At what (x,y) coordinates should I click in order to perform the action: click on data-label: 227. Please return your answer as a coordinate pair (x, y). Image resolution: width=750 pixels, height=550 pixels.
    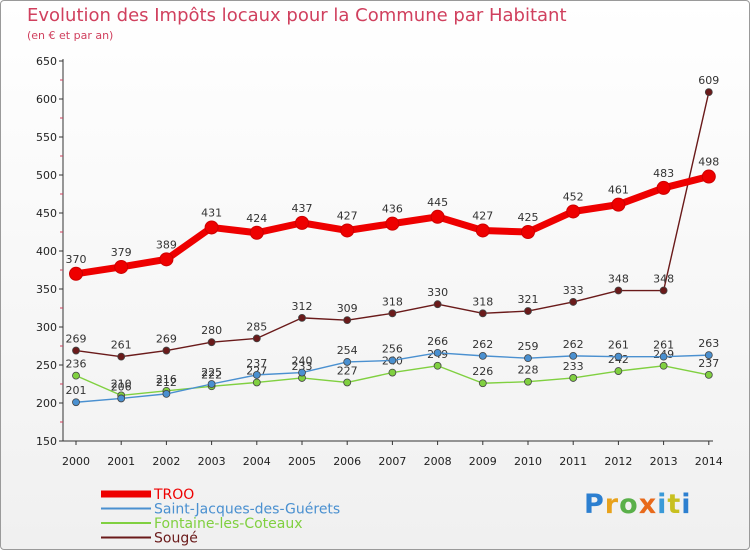
    Looking at the image, I should click on (347, 370).